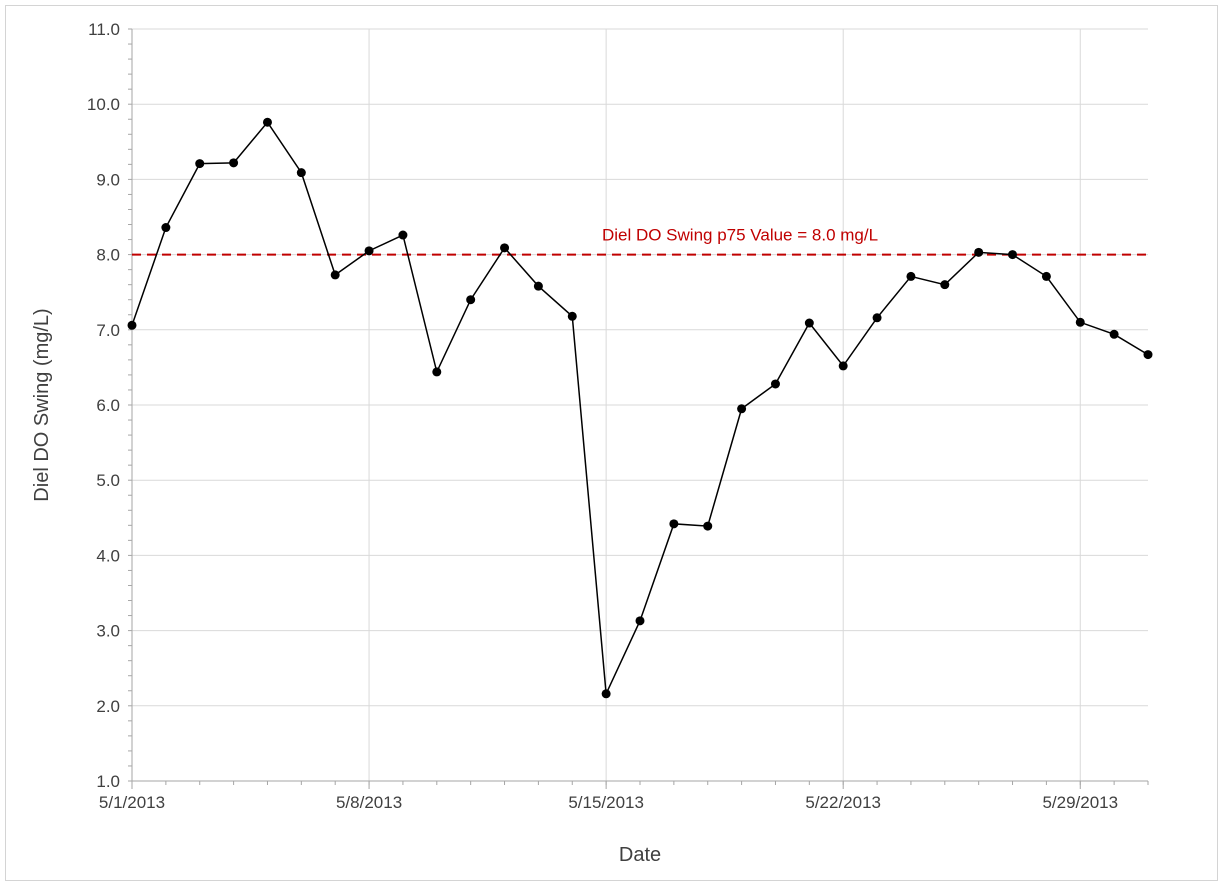 The height and width of the screenshot is (888, 1225). What do you see at coordinates (640, 855) in the screenshot?
I see `x-axis-title: Date` at bounding box center [640, 855].